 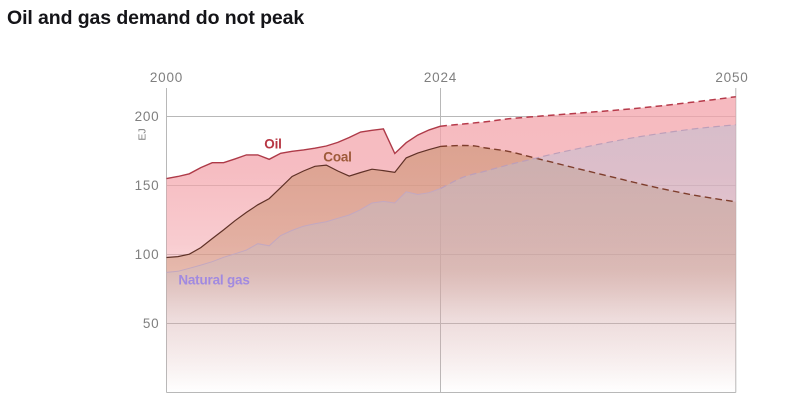 I want to click on svg-text: 100, so click(x=147, y=254).